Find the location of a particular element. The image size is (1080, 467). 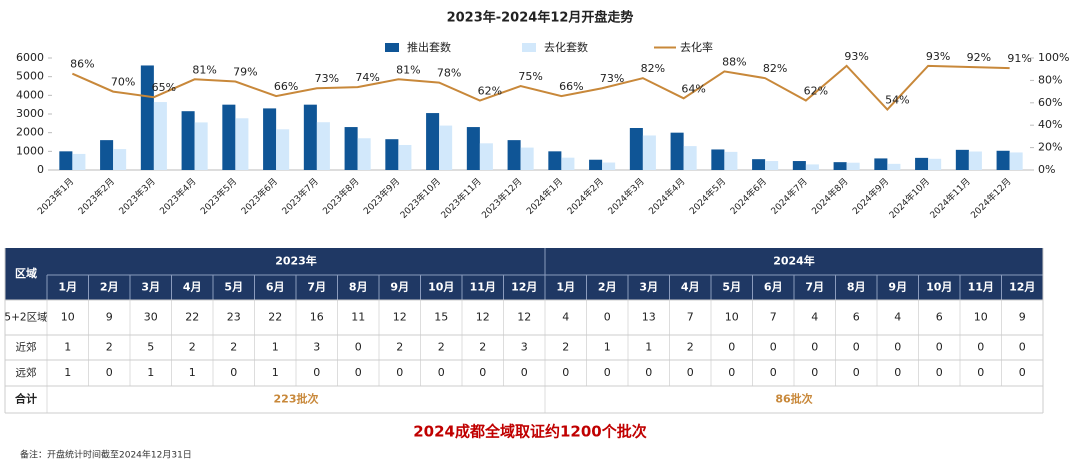

x-tick-label: 2024年3月 is located at coordinates (625, 195).